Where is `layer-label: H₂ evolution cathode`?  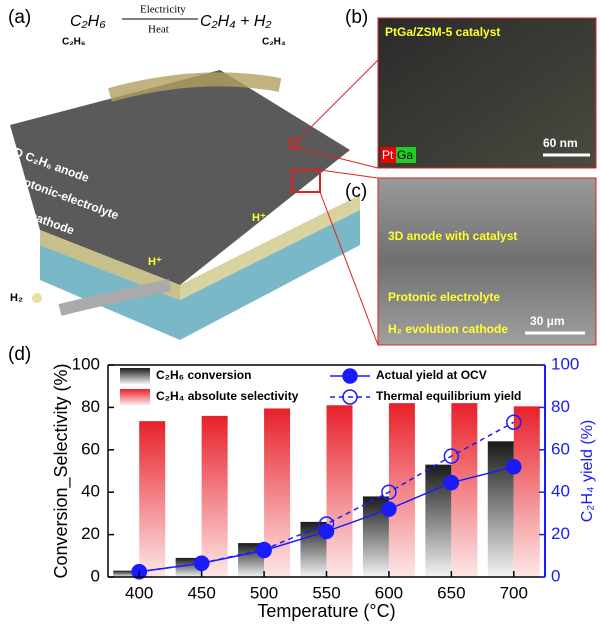
layer-label: H₂ evolution cathode is located at coordinates (448, 329).